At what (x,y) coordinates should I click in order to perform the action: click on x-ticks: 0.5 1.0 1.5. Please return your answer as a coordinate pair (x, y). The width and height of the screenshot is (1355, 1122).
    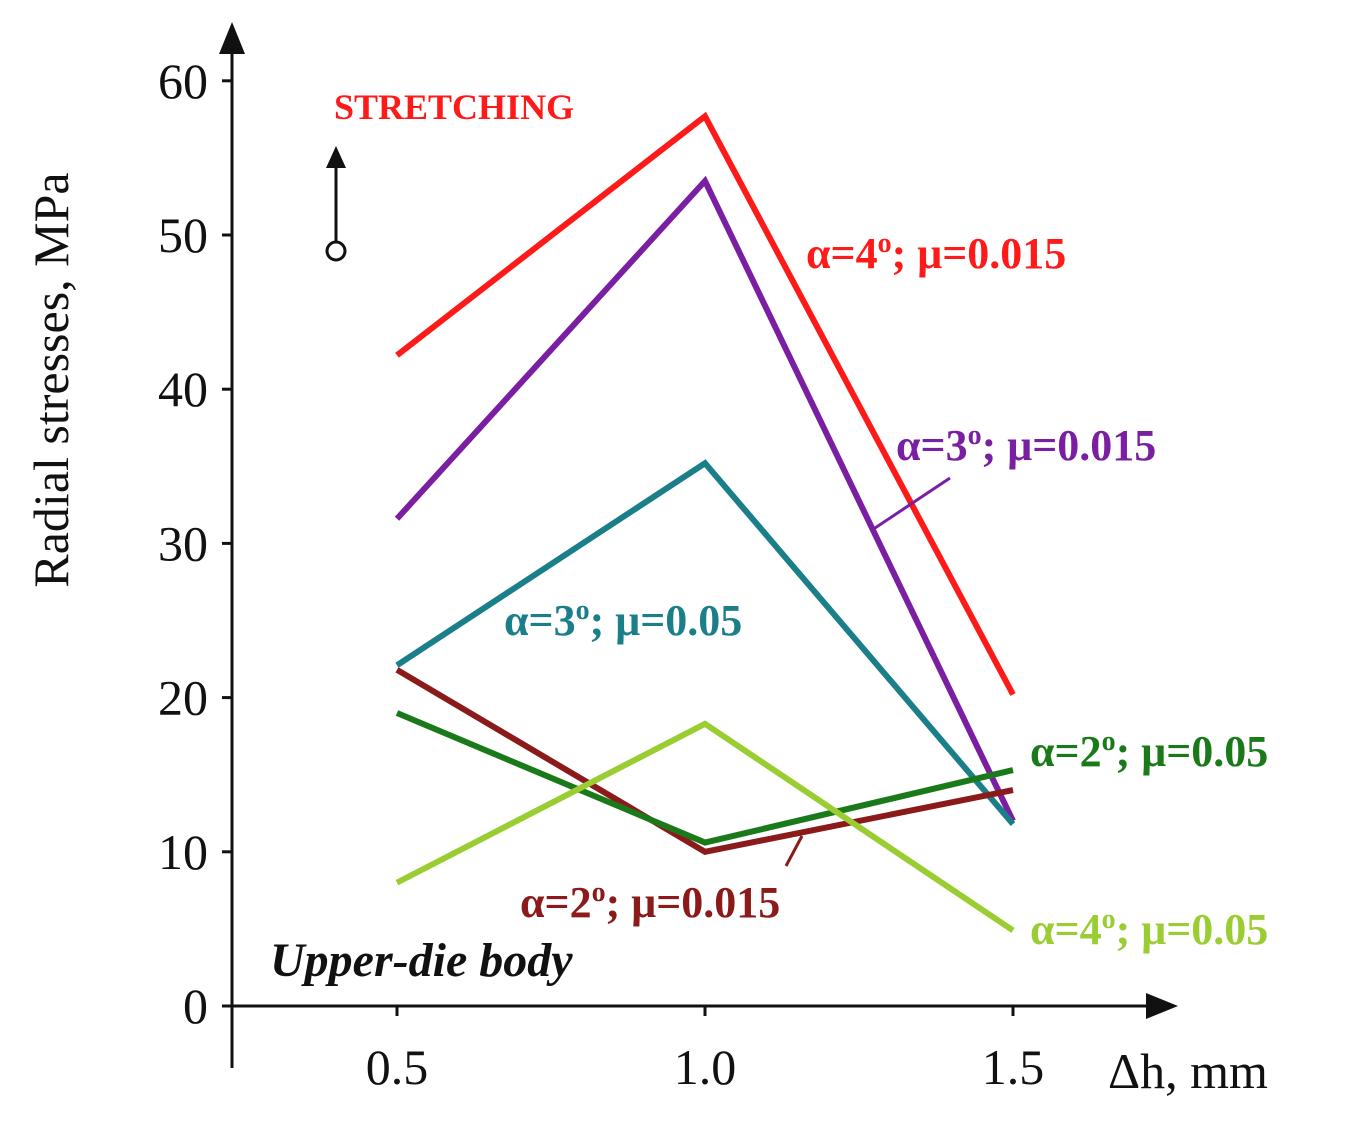
    Looking at the image, I should click on (705, 1050).